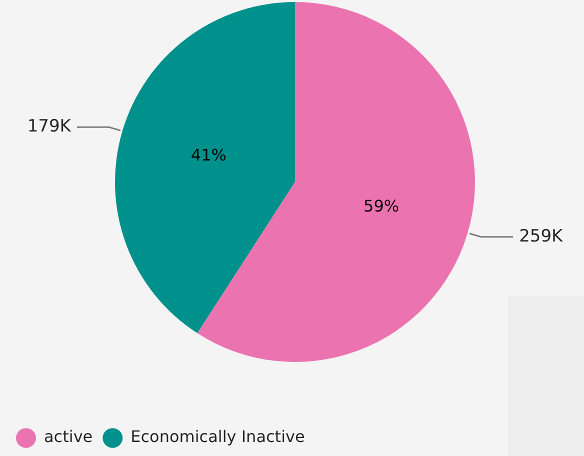 This screenshot has height=456, width=584. Describe the element at coordinates (208, 155) in the screenshot. I see `text: 41%` at that location.